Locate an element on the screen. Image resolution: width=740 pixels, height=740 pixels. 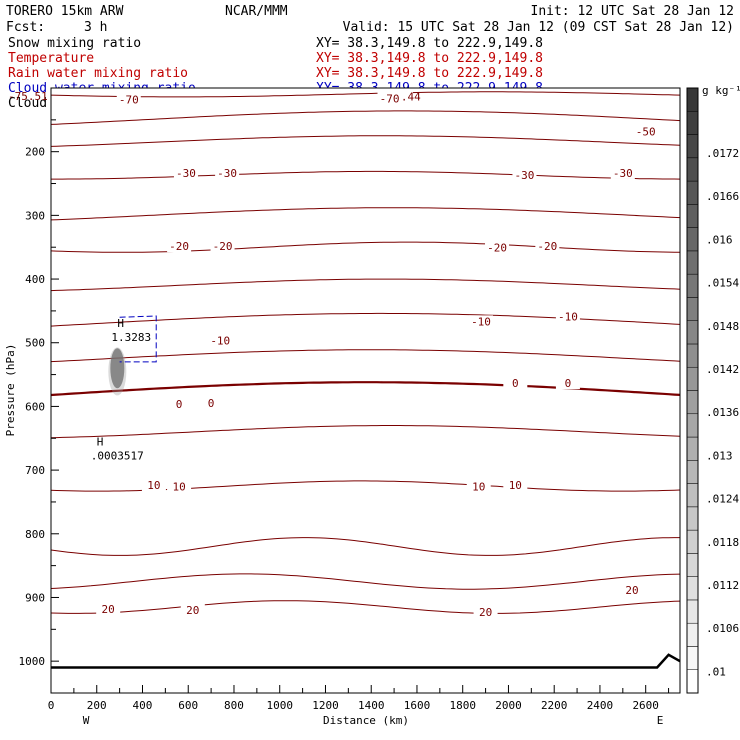
y-tick-label: 200 is located at coordinates (35, 152).